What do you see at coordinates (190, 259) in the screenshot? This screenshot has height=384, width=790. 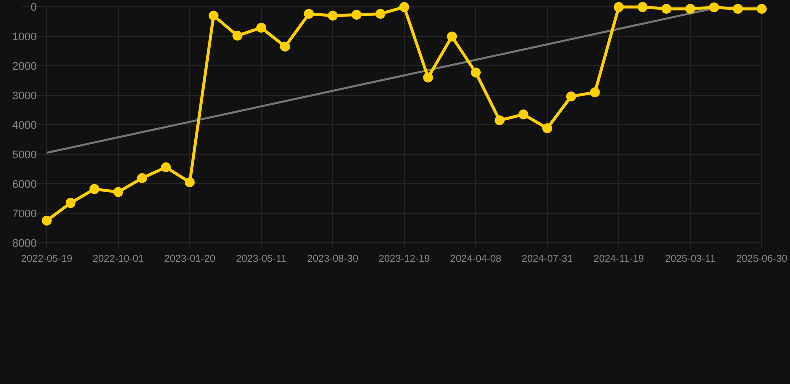 I see `x-tick-label: 2023-01-20` at bounding box center [190, 259].